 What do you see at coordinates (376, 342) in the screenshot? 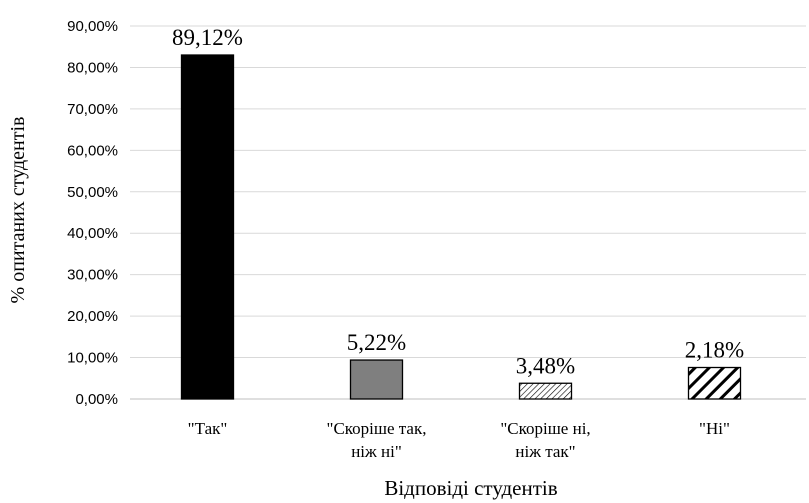
I see `data-label: 5,22%` at bounding box center [376, 342].